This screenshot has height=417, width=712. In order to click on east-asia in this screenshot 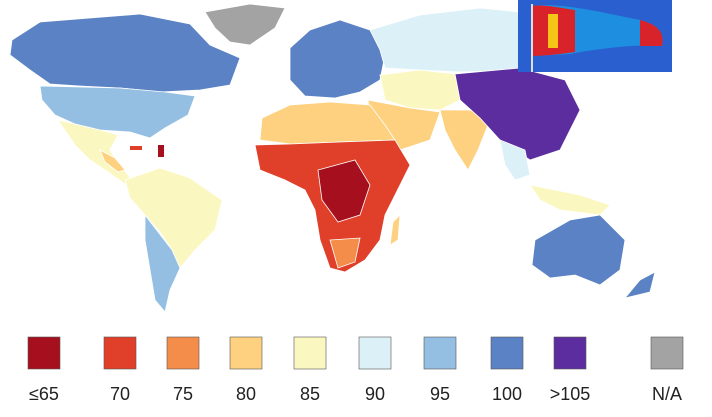, I will do `click(517, 114)`.